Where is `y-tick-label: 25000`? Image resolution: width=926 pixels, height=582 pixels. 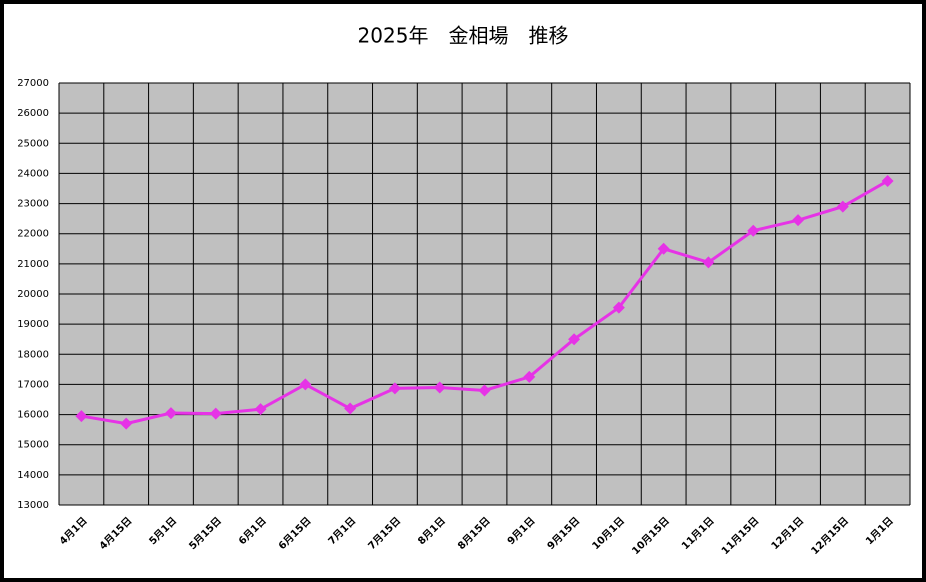 y-tick-label: 25000 is located at coordinates (33, 143).